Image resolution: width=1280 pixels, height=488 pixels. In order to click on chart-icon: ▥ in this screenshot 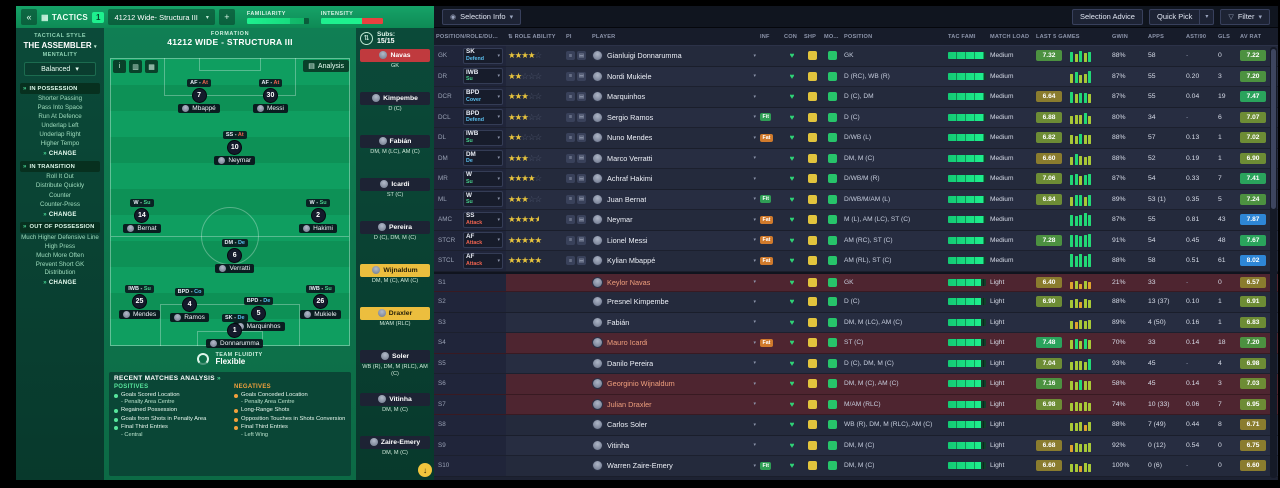, I will do `click(135, 66)`.